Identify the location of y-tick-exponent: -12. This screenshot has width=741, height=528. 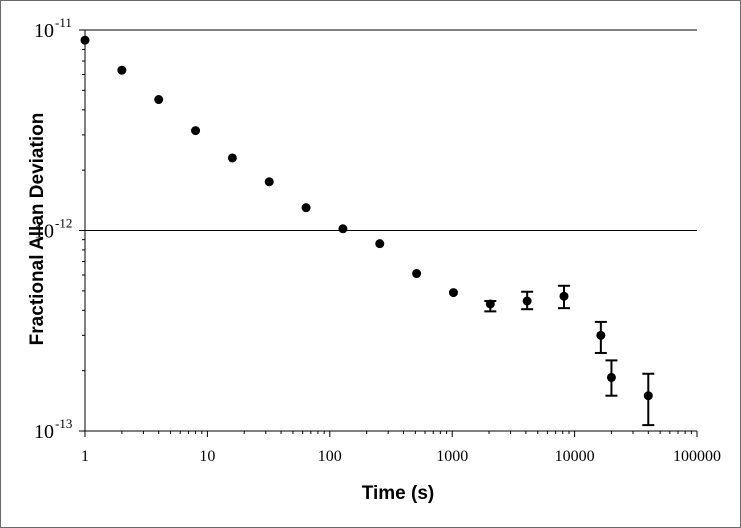
(63, 223).